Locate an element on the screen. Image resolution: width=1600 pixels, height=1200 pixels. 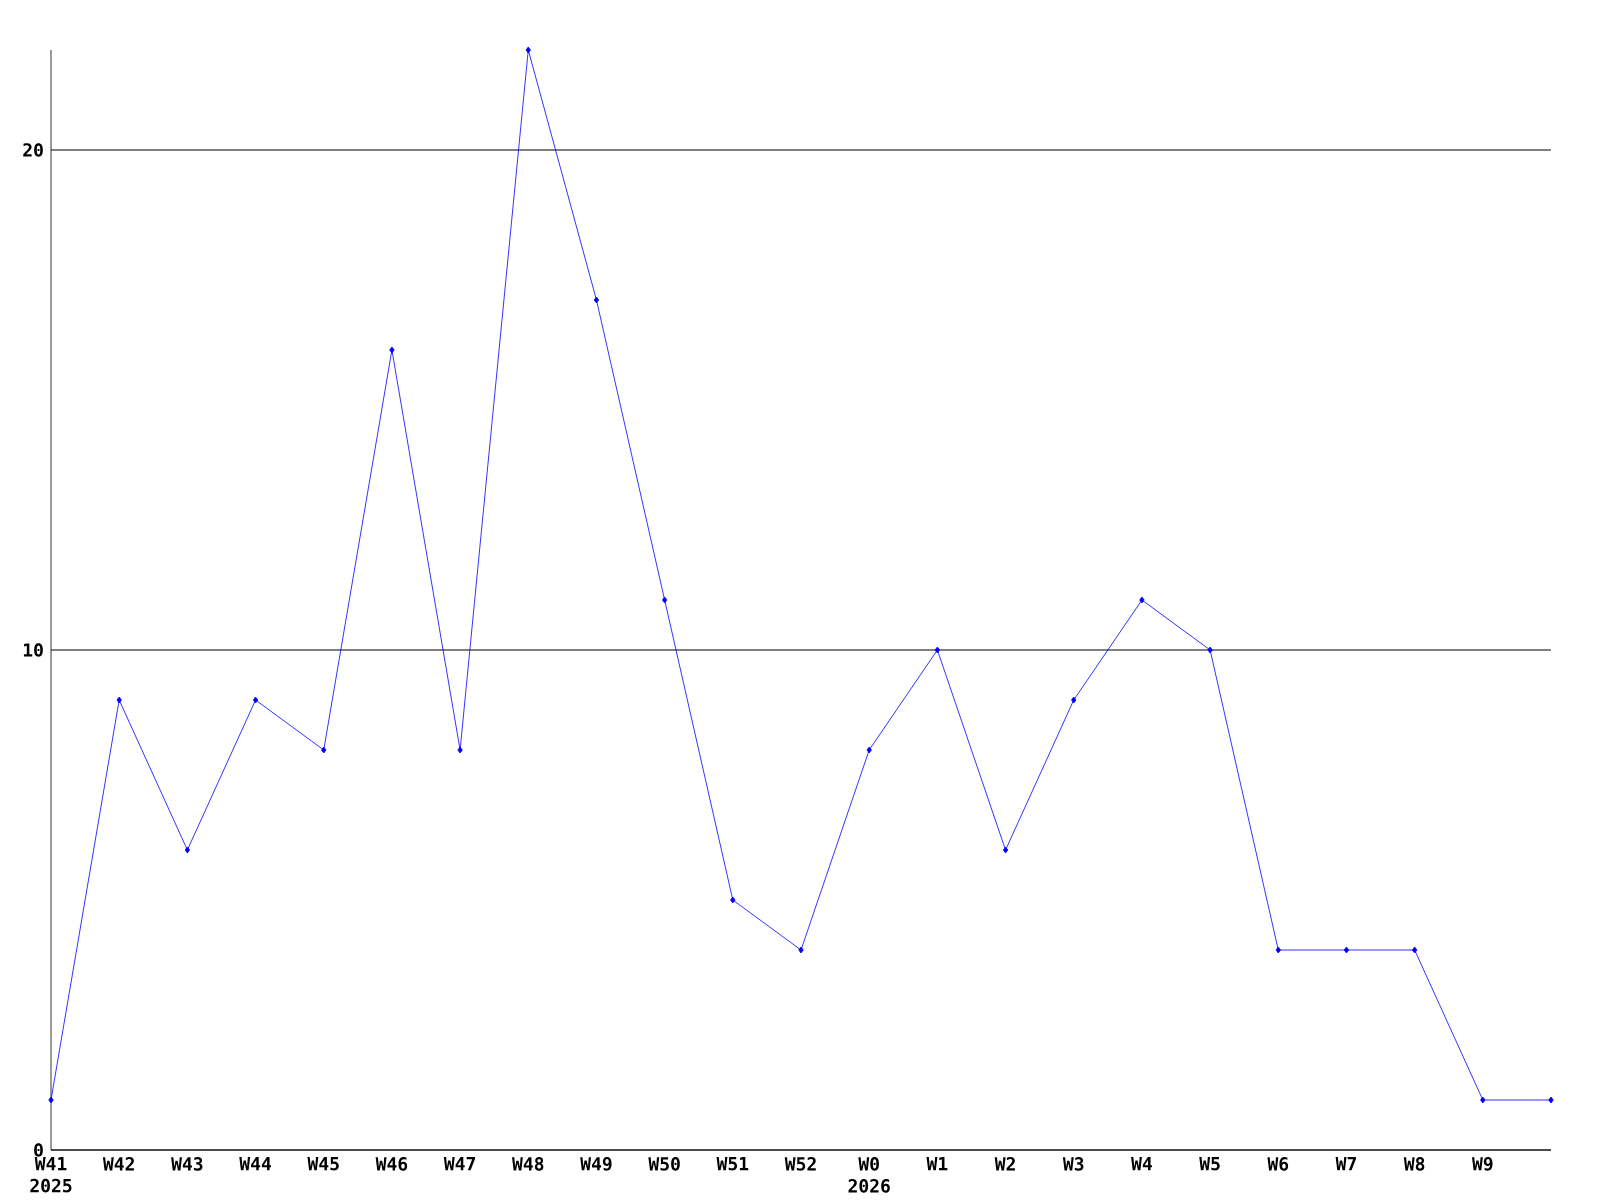
x-tick-label: W44 is located at coordinates (255, 1164).